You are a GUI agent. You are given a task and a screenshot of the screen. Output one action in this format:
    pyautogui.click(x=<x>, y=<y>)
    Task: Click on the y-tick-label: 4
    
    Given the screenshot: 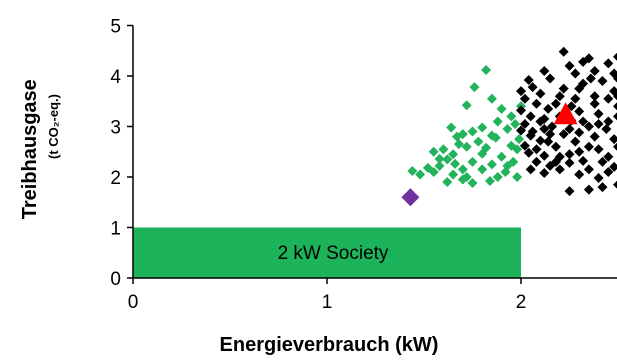 What is the action you would take?
    pyautogui.click(x=115, y=77)
    